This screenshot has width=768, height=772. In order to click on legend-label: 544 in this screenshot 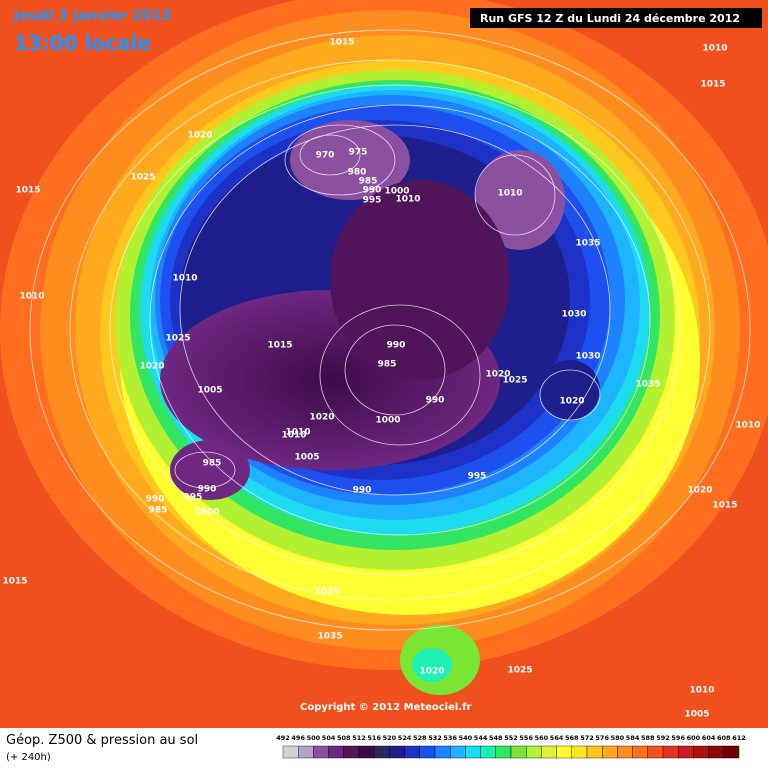, I will do `click(481, 738)`.